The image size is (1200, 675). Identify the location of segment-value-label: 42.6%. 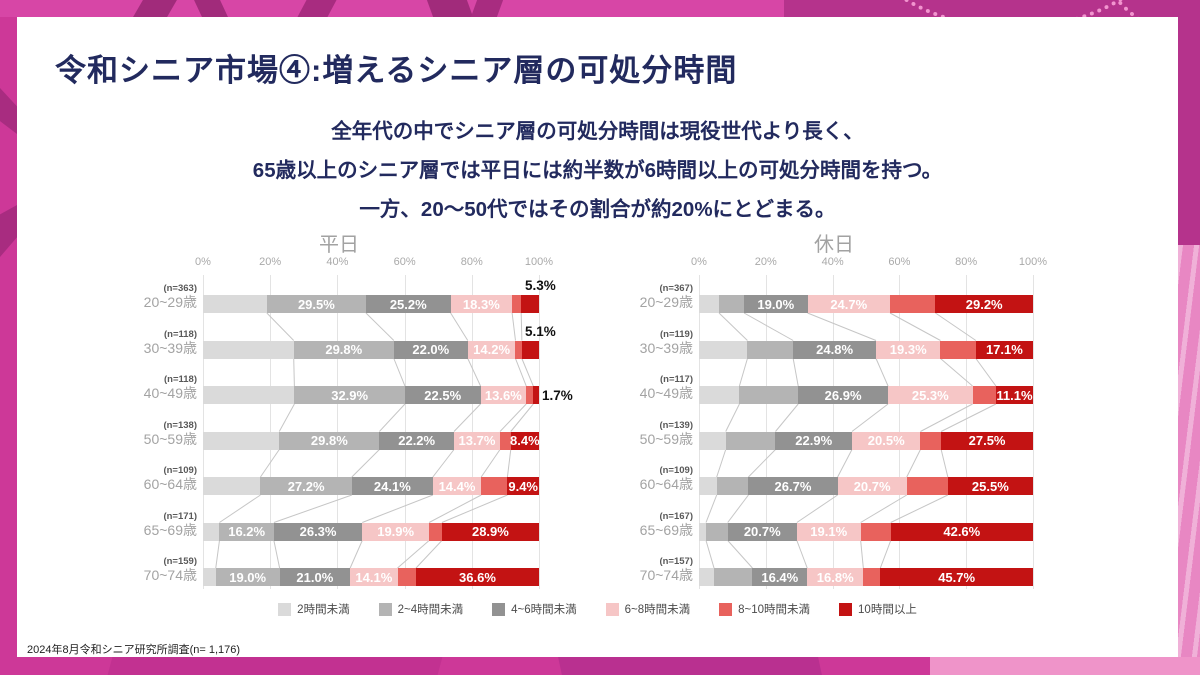
(962, 531).